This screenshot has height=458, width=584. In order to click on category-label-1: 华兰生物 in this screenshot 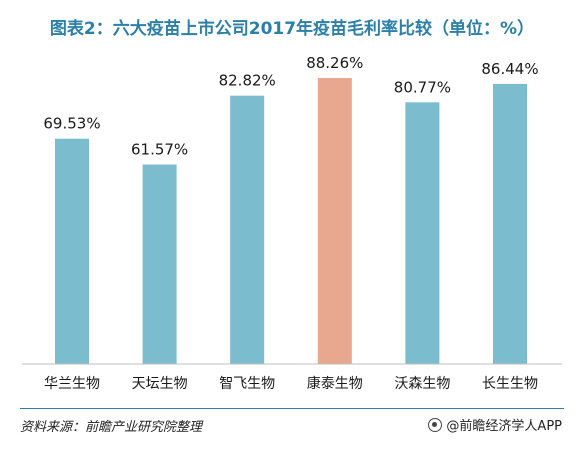, I will do `click(72, 384)`.